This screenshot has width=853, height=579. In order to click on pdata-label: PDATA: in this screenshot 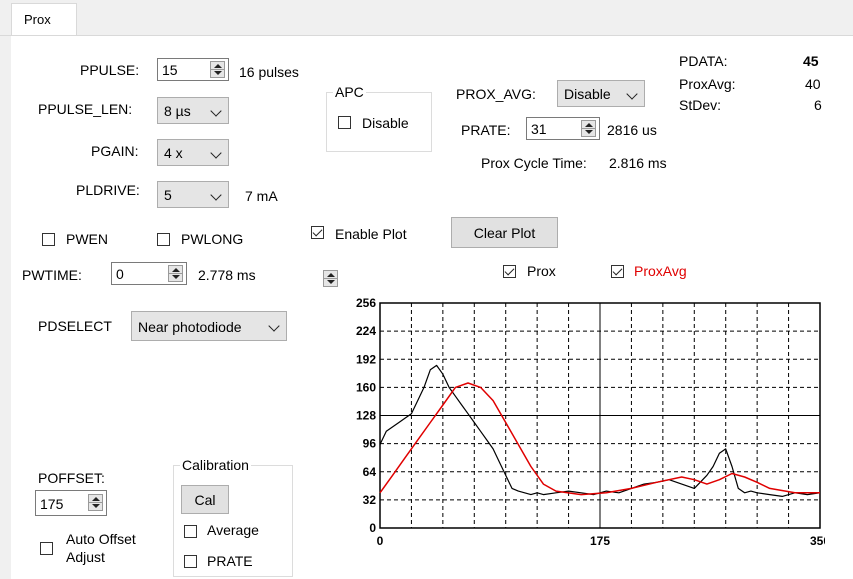, I will do `click(703, 61)`.